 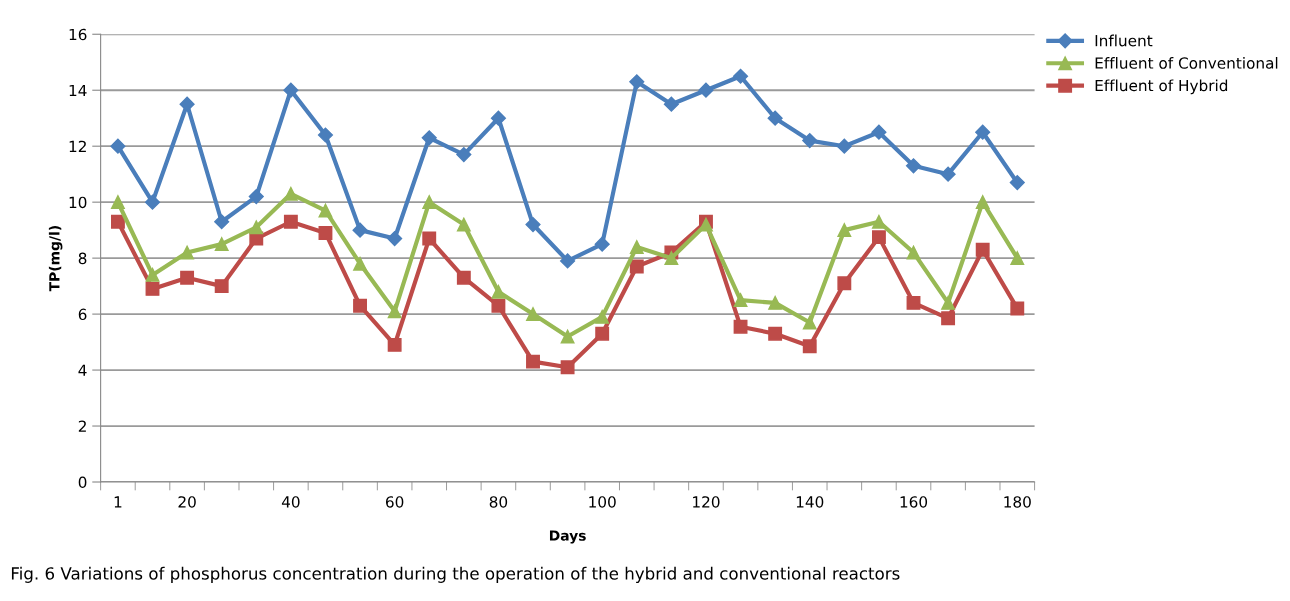 I want to click on x-tick-label: 140, so click(x=810, y=502).